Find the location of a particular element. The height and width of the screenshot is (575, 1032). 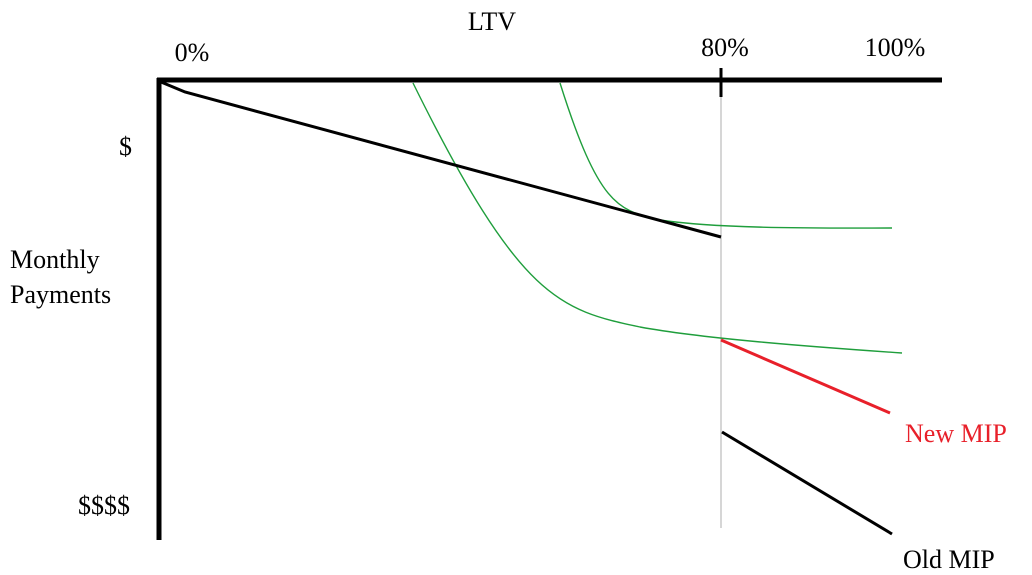

new-mip-label: New MIP is located at coordinates (956, 433).